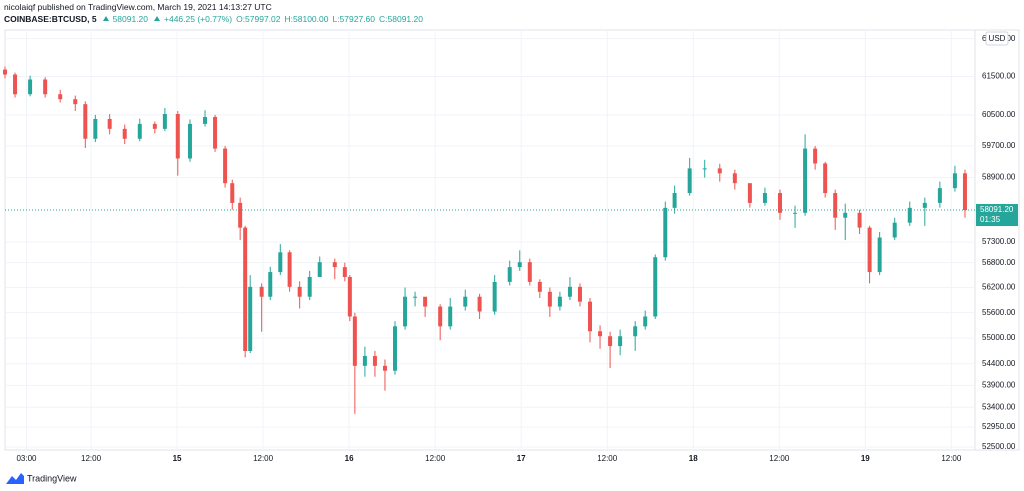 The image size is (1024, 491). What do you see at coordinates (198, 19) in the screenshot?
I see `change: +446.25 (+0.77%)` at bounding box center [198, 19].